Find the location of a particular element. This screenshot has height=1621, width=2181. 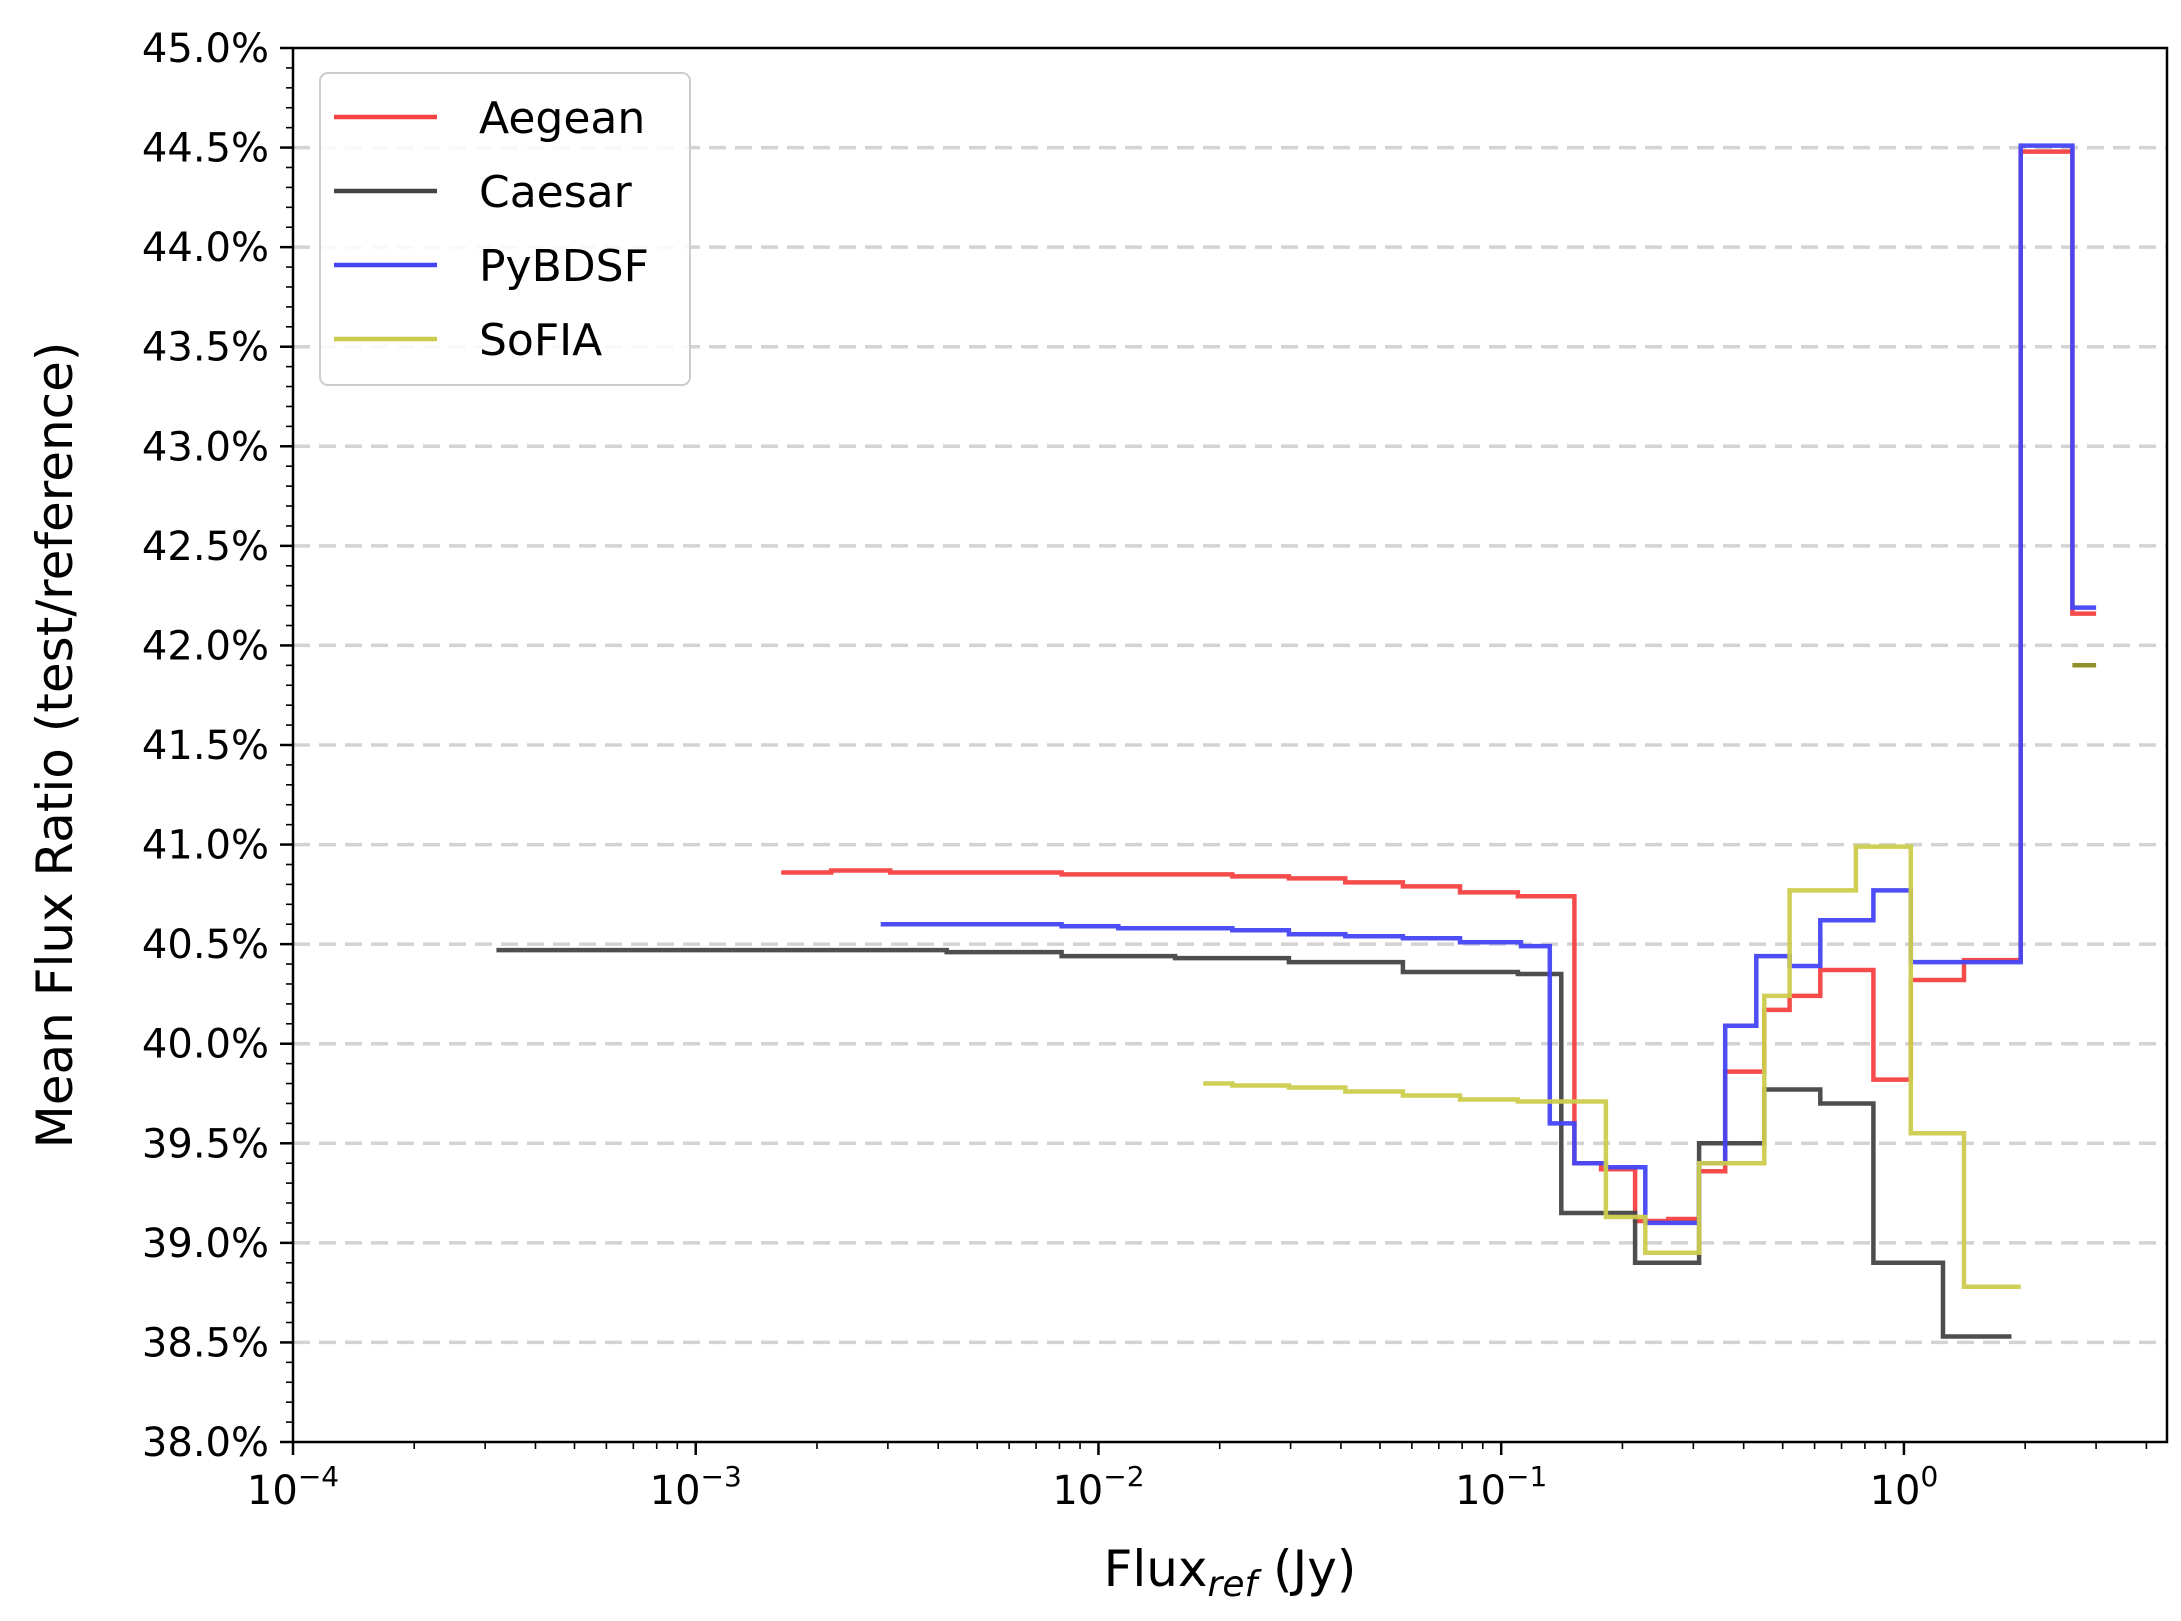

y-tick-label: 40.5% is located at coordinates (205, 945).